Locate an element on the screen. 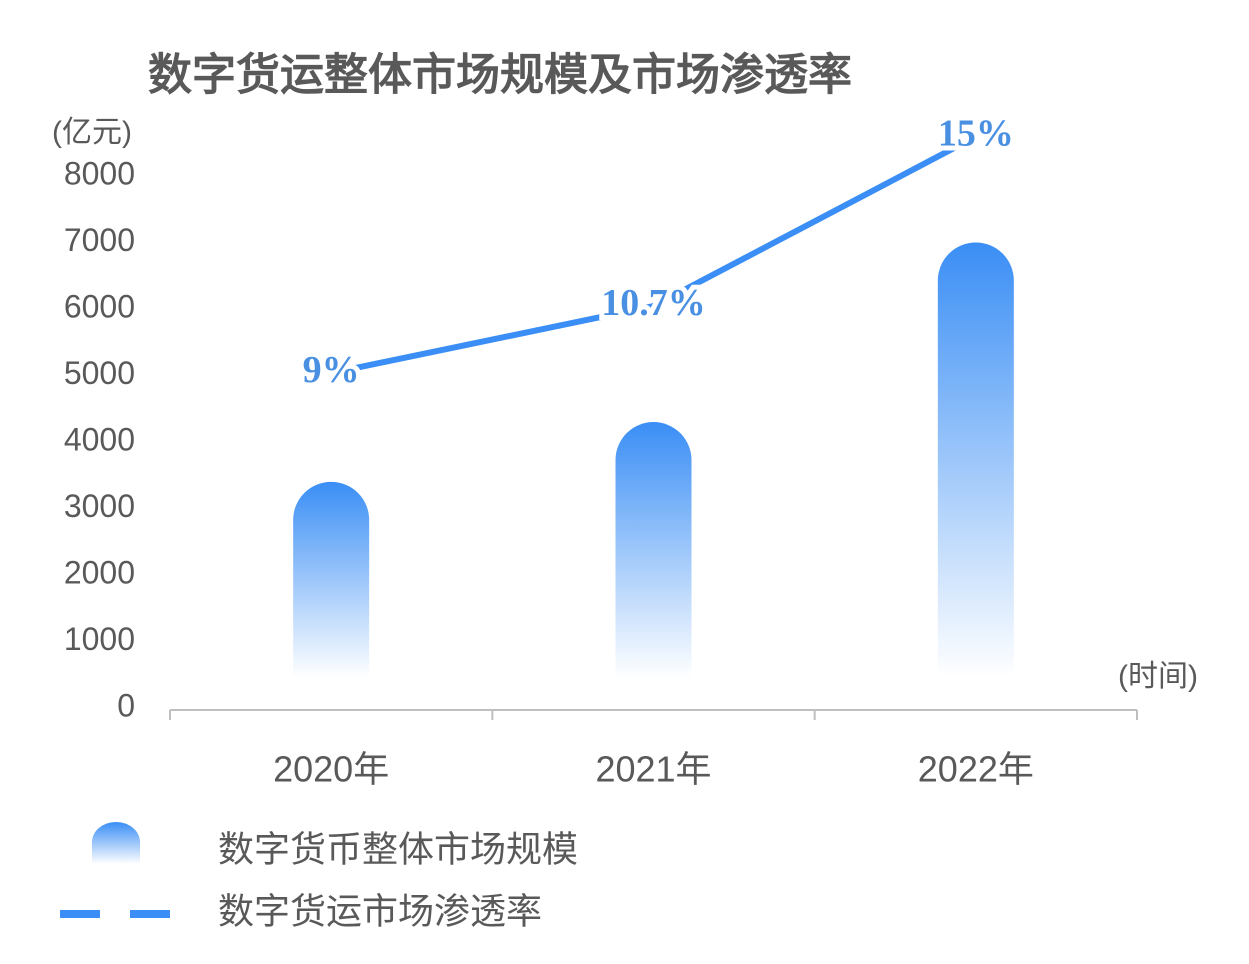 Image resolution: width=1249 pixels, height=964 pixels. y-tick-label: 0 is located at coordinates (126, 705).